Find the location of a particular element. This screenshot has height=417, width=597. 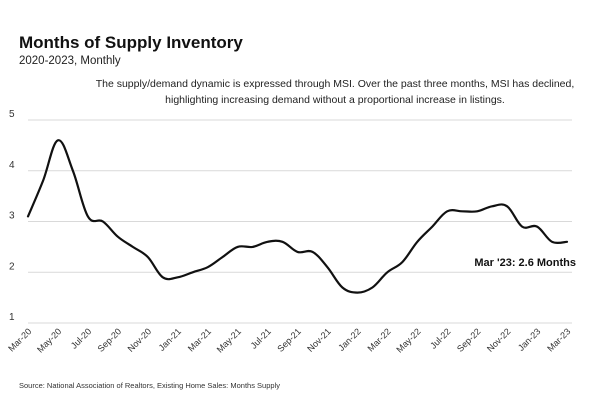

x-tick-label: Mar-22 is located at coordinates (379, 339).